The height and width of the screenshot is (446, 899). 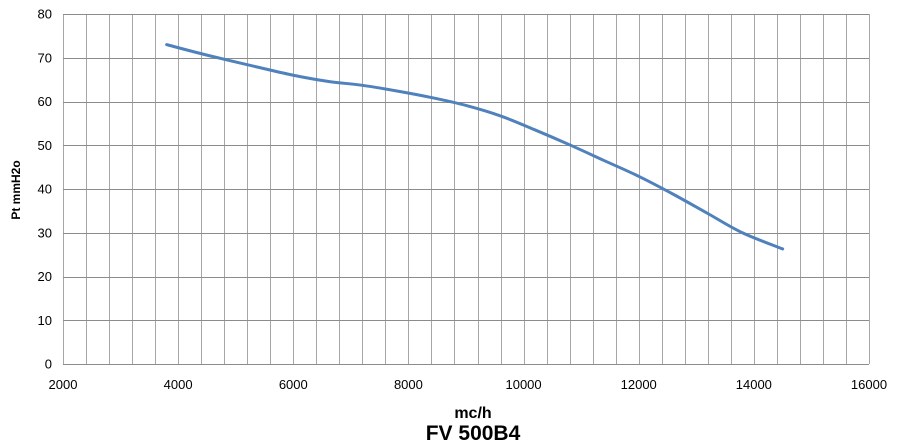 What do you see at coordinates (408, 384) in the screenshot?
I see `x-tick-label: 8000` at bounding box center [408, 384].